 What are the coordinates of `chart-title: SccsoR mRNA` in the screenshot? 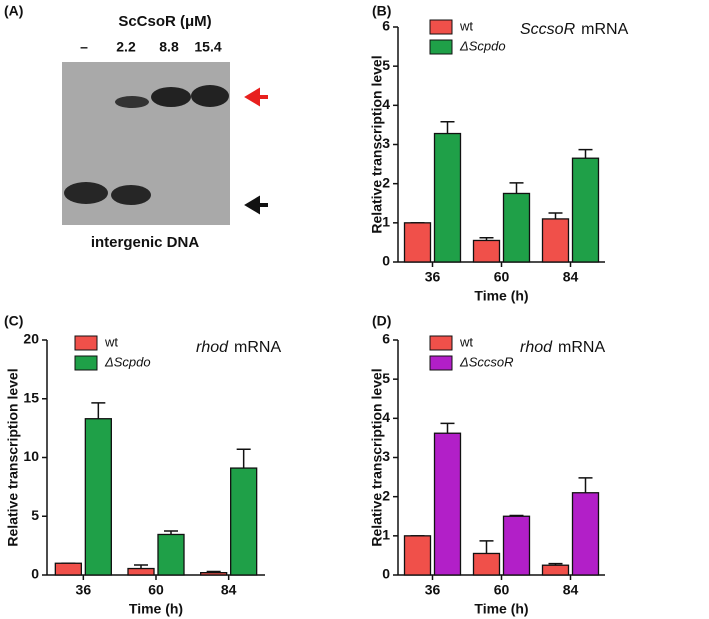 It's located at (574, 29).